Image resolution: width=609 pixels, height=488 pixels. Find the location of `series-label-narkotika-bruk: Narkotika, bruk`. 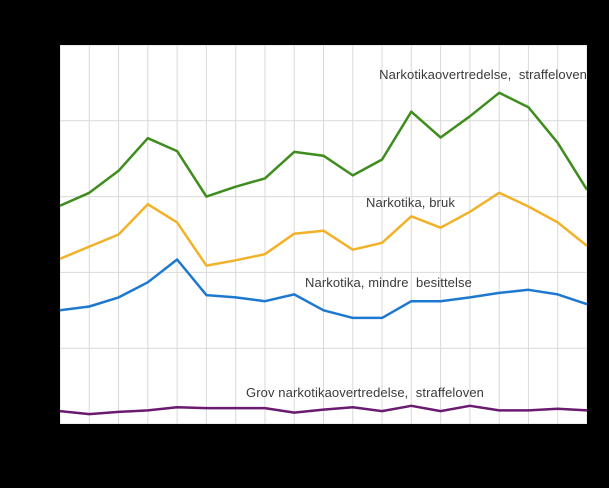

series-label-narkotika-bruk: Narkotika, bruk is located at coordinates (410, 202).